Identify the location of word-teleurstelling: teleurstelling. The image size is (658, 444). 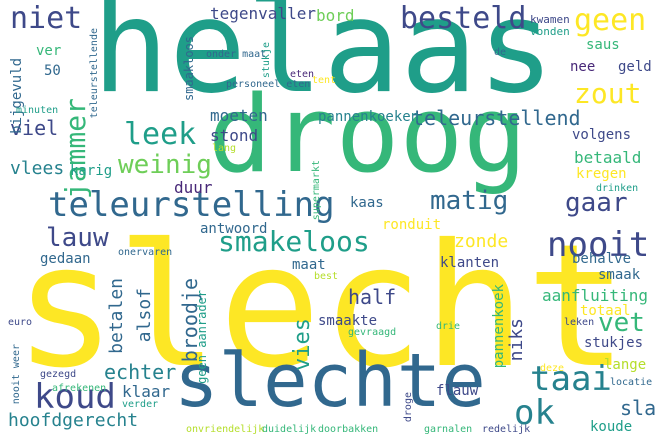
(191, 205).